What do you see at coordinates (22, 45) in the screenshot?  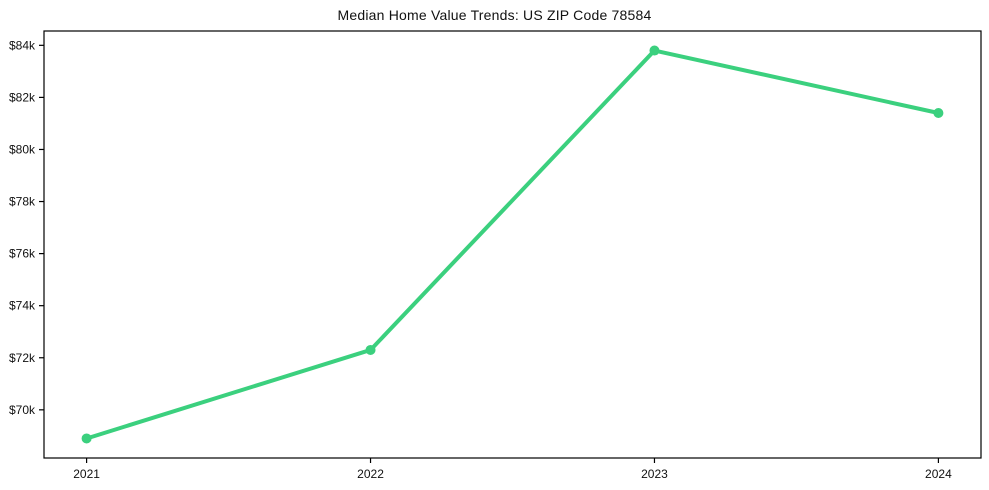 I see `y-tick-label: $84k` at bounding box center [22, 45].